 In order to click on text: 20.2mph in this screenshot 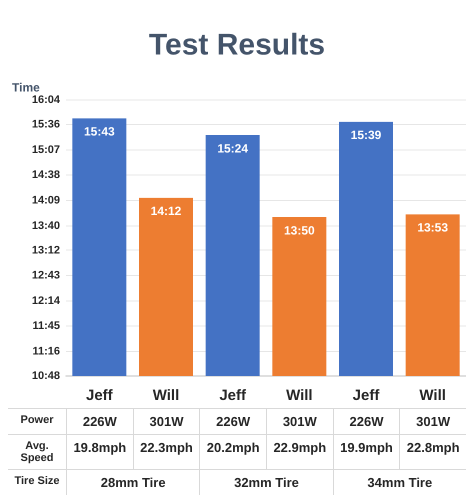, I will do `click(232, 451)`.